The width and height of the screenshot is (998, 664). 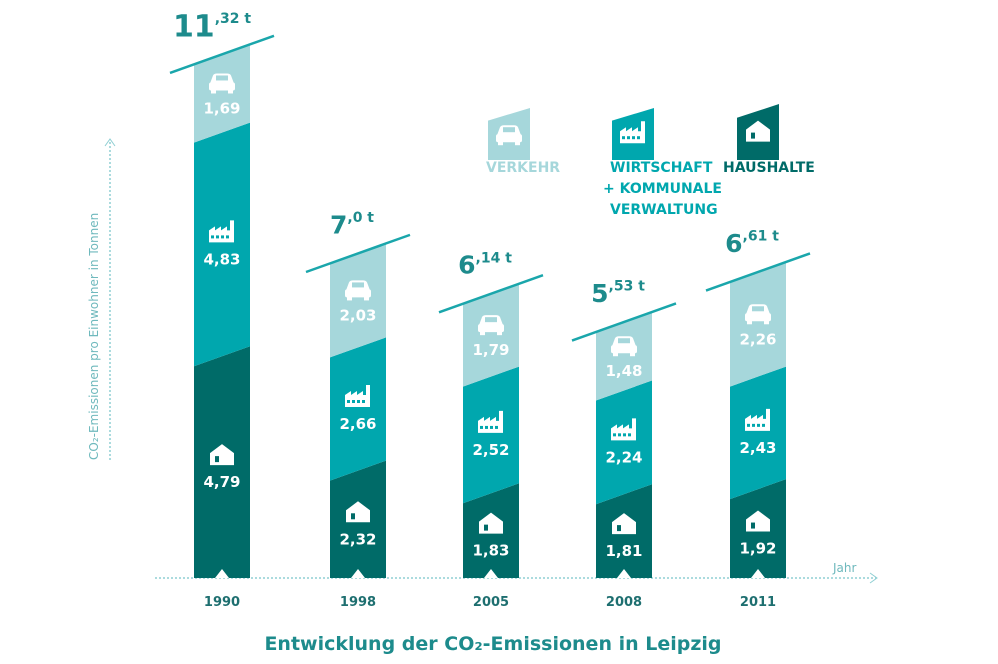 I want to click on data-label: 1,79, so click(x=490, y=350).